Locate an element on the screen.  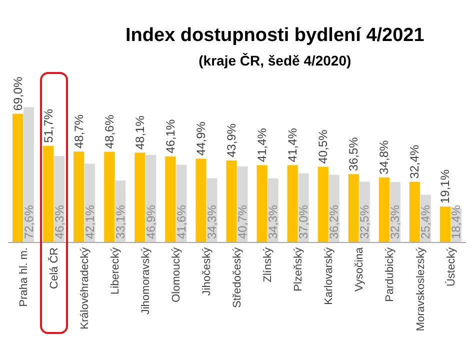
x-tick-label: Jihočeský is located at coordinates (207, 271).